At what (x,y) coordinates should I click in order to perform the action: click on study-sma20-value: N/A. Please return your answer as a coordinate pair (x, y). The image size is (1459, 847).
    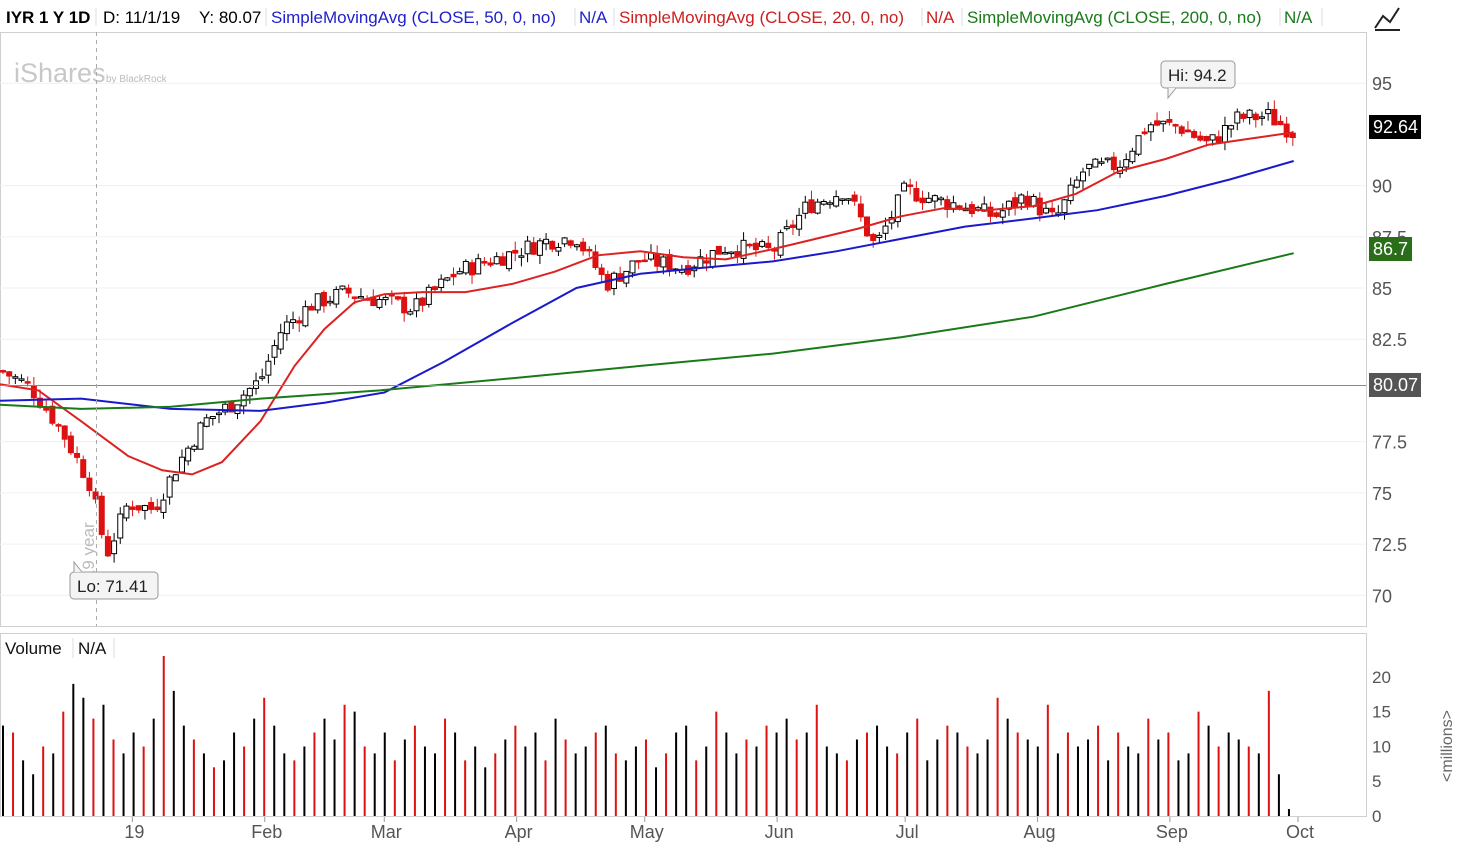
    Looking at the image, I should click on (940, 17).